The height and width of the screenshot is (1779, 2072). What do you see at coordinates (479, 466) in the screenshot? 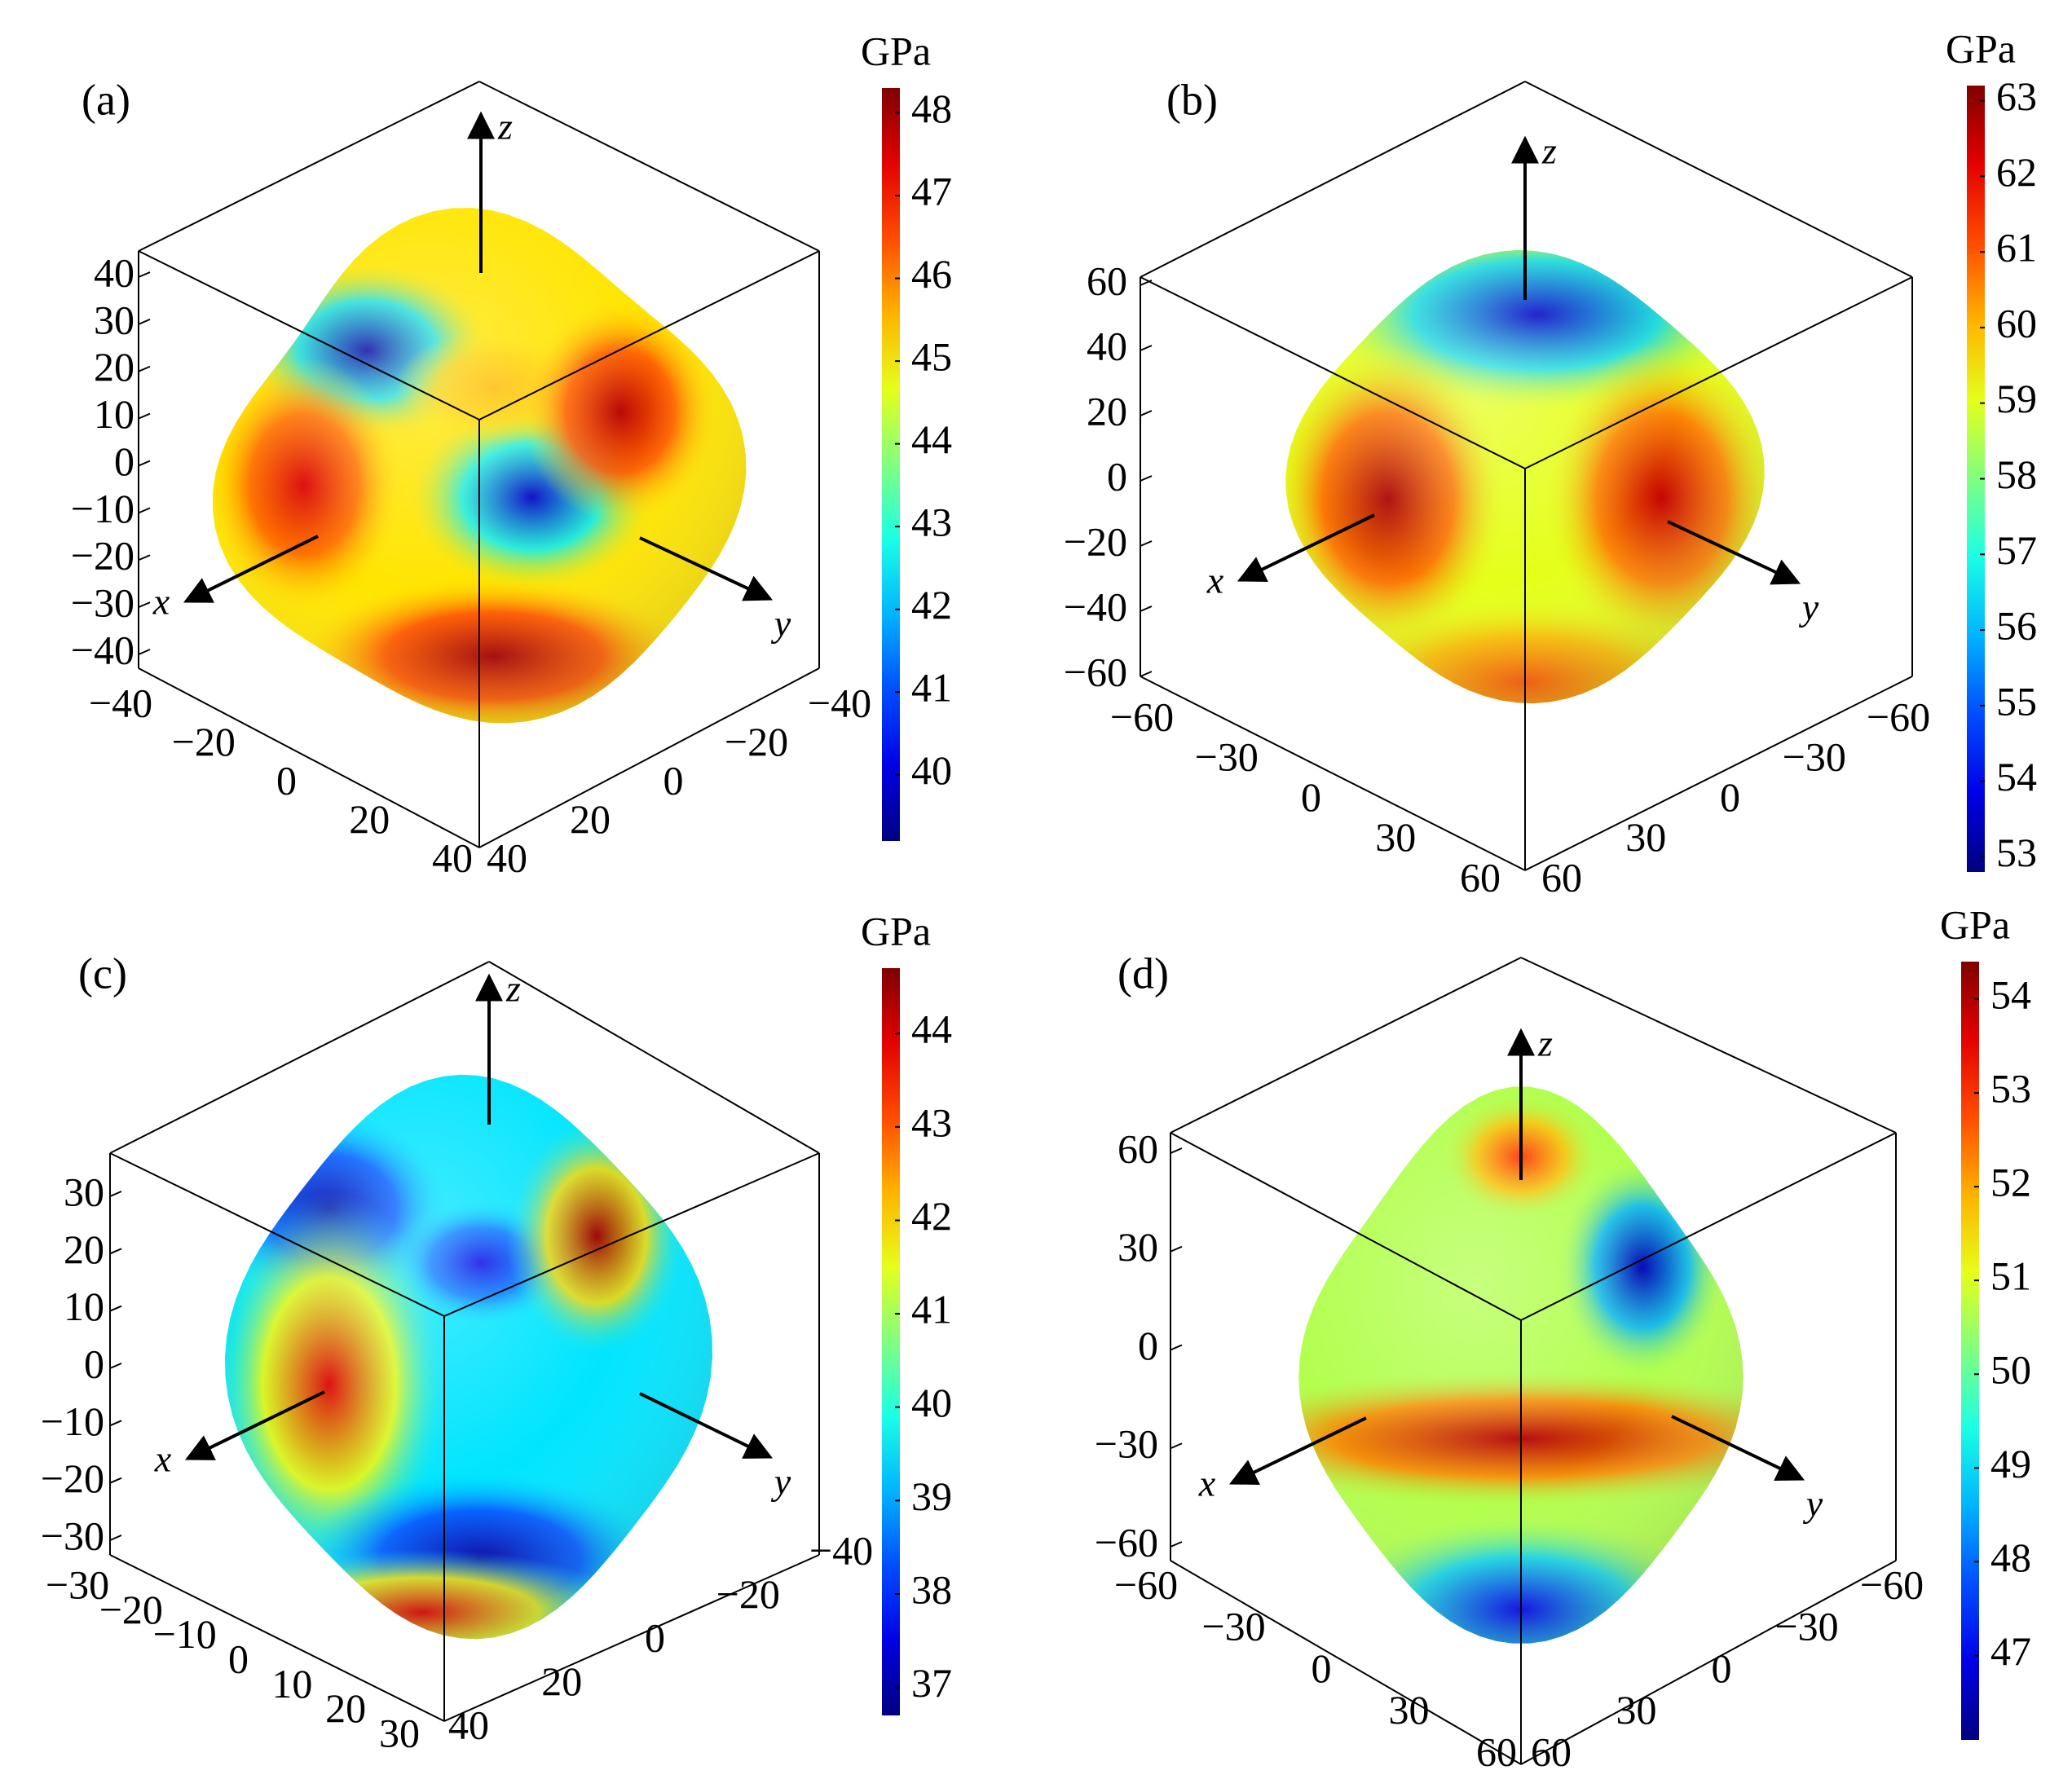
I see `surface-body` at bounding box center [479, 466].